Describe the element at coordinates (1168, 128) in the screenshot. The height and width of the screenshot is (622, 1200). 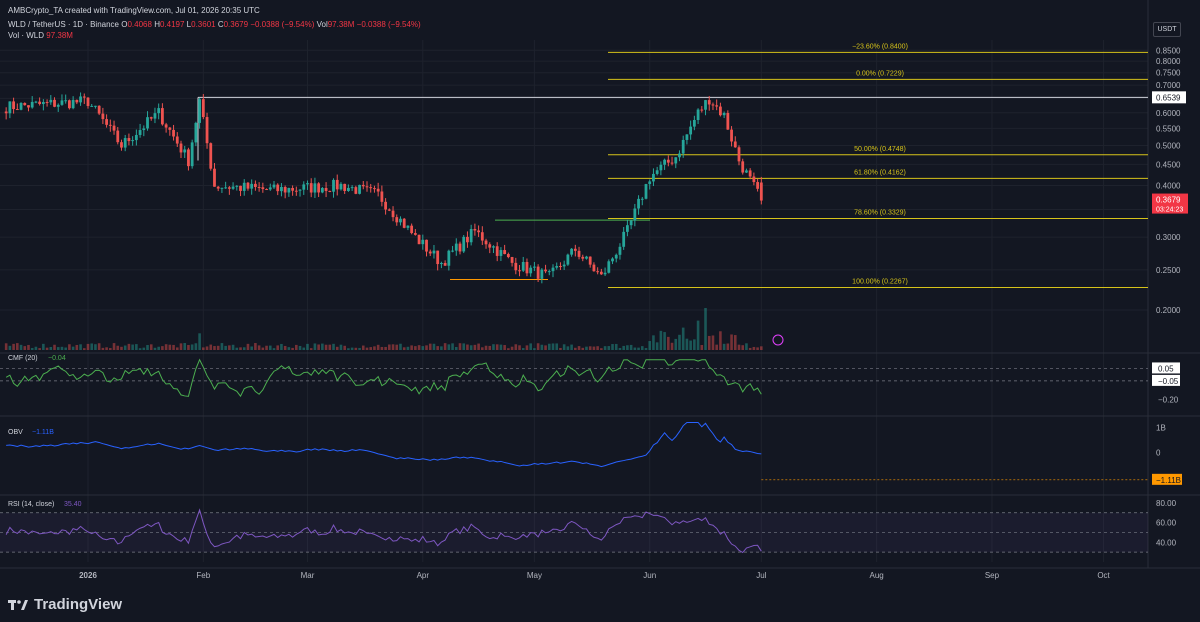
I see `price-tick-label: 0.5500` at that location.